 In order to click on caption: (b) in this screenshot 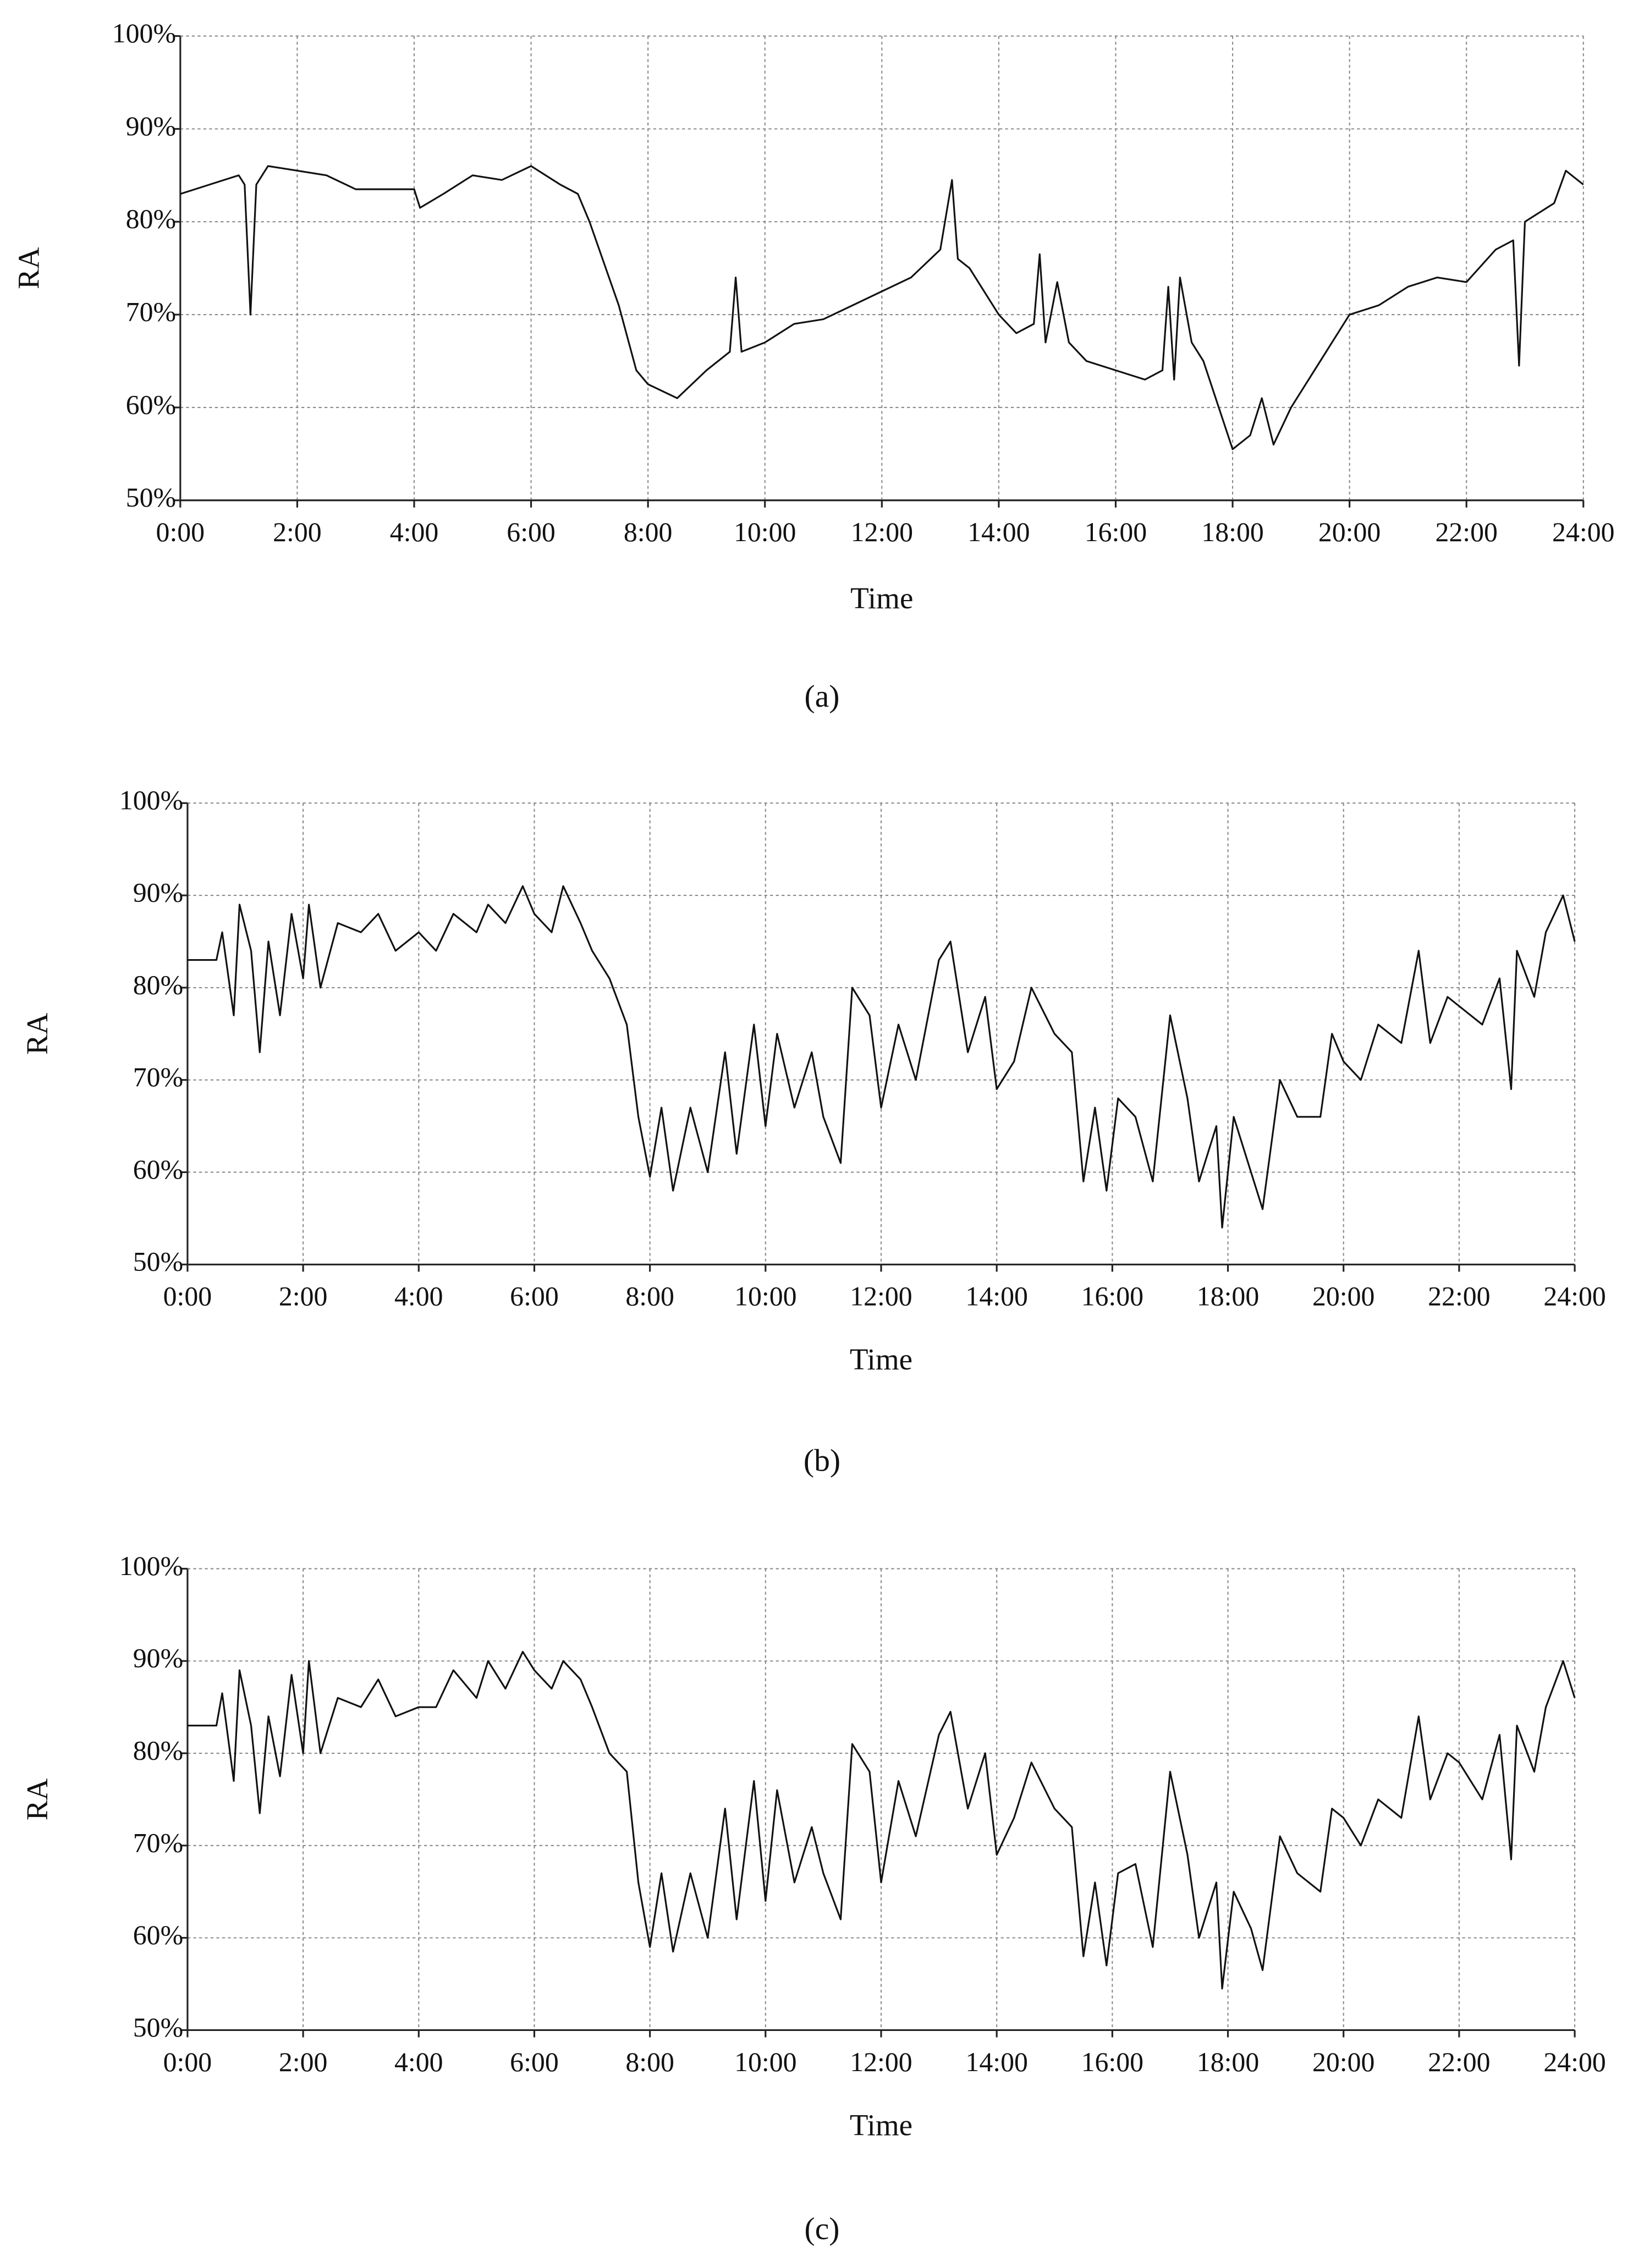, I will do `click(822, 1461)`.